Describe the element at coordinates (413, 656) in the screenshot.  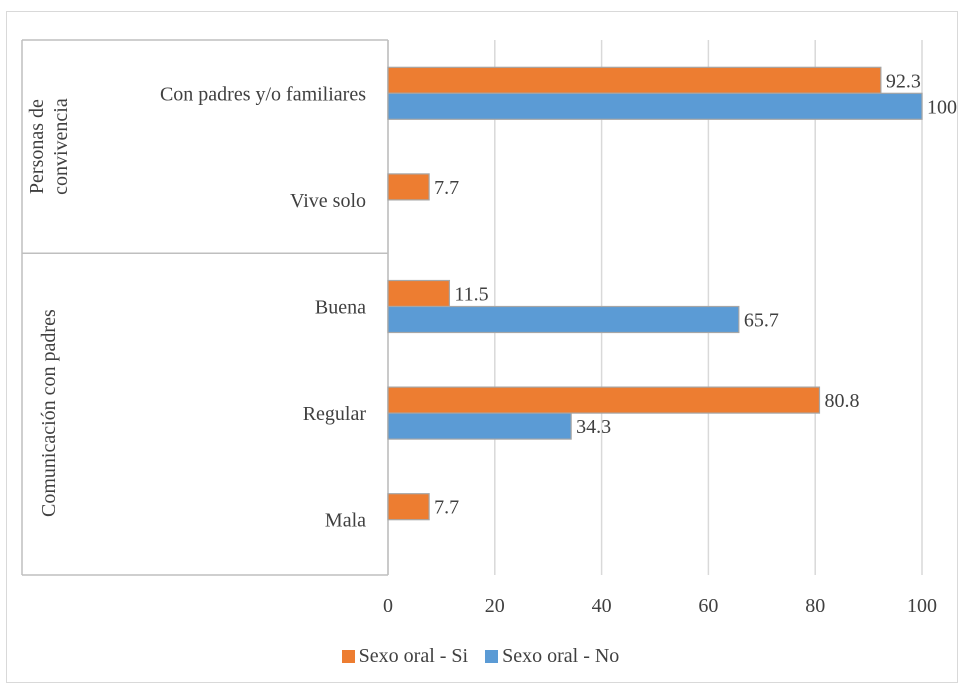
I see `legend-label-si: Sexo oral - Si` at that location.